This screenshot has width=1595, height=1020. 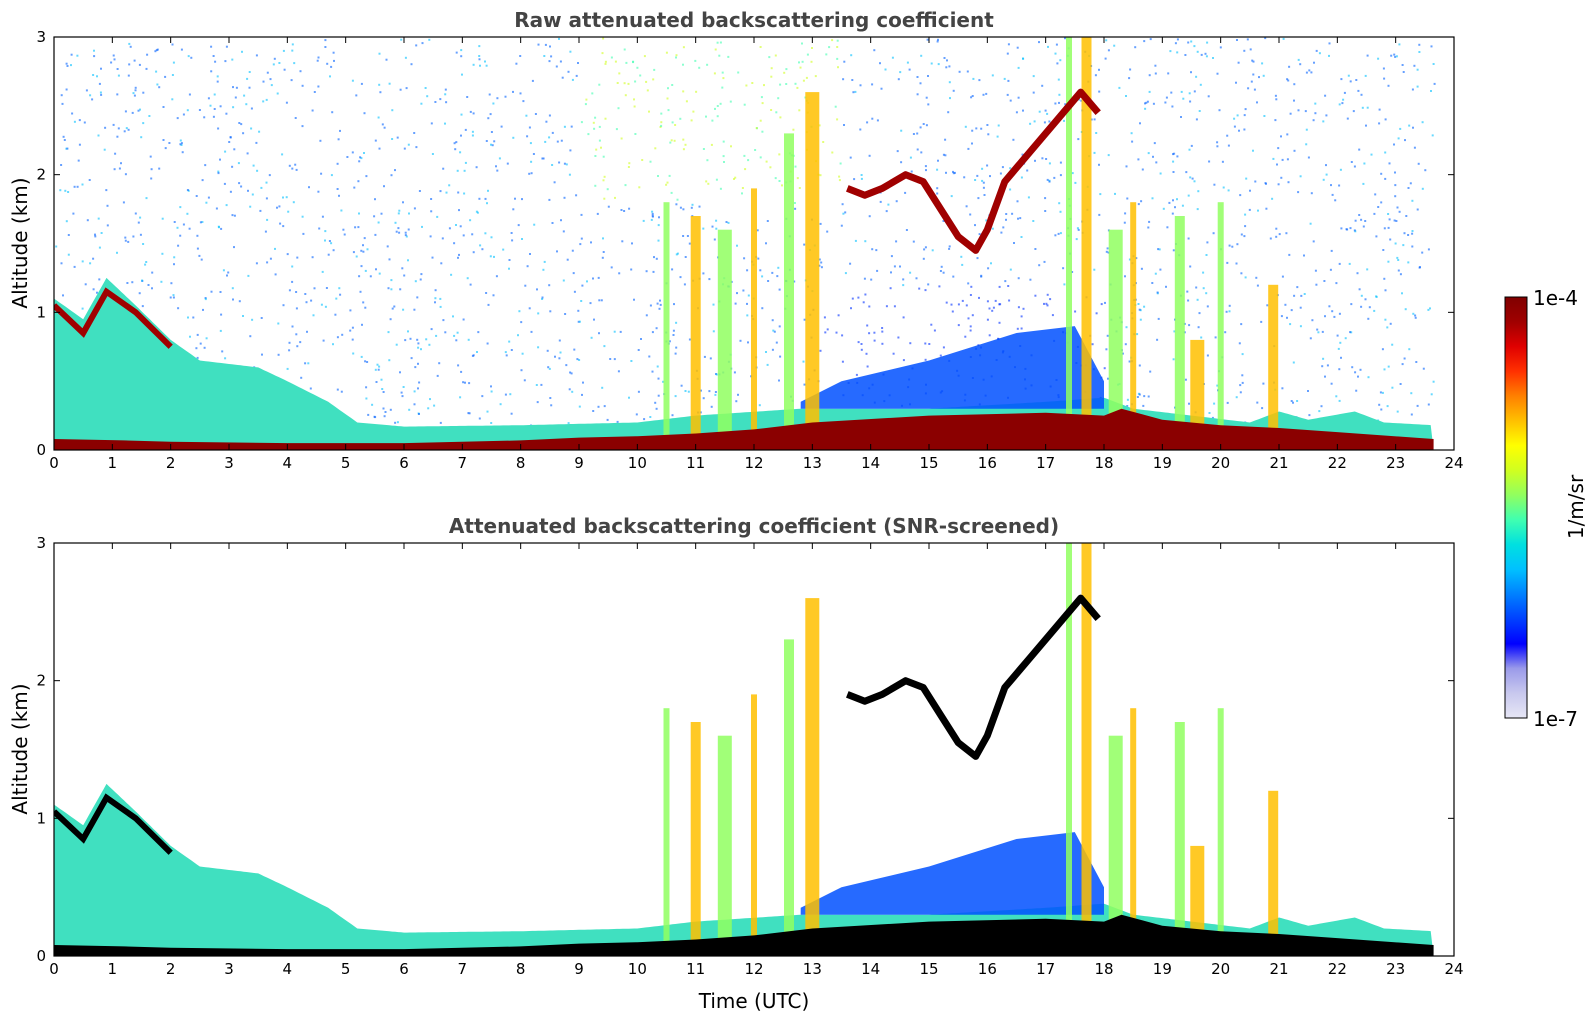 What do you see at coordinates (1555, 298) in the screenshot?
I see `colorbar-max-label: 1e-4` at bounding box center [1555, 298].